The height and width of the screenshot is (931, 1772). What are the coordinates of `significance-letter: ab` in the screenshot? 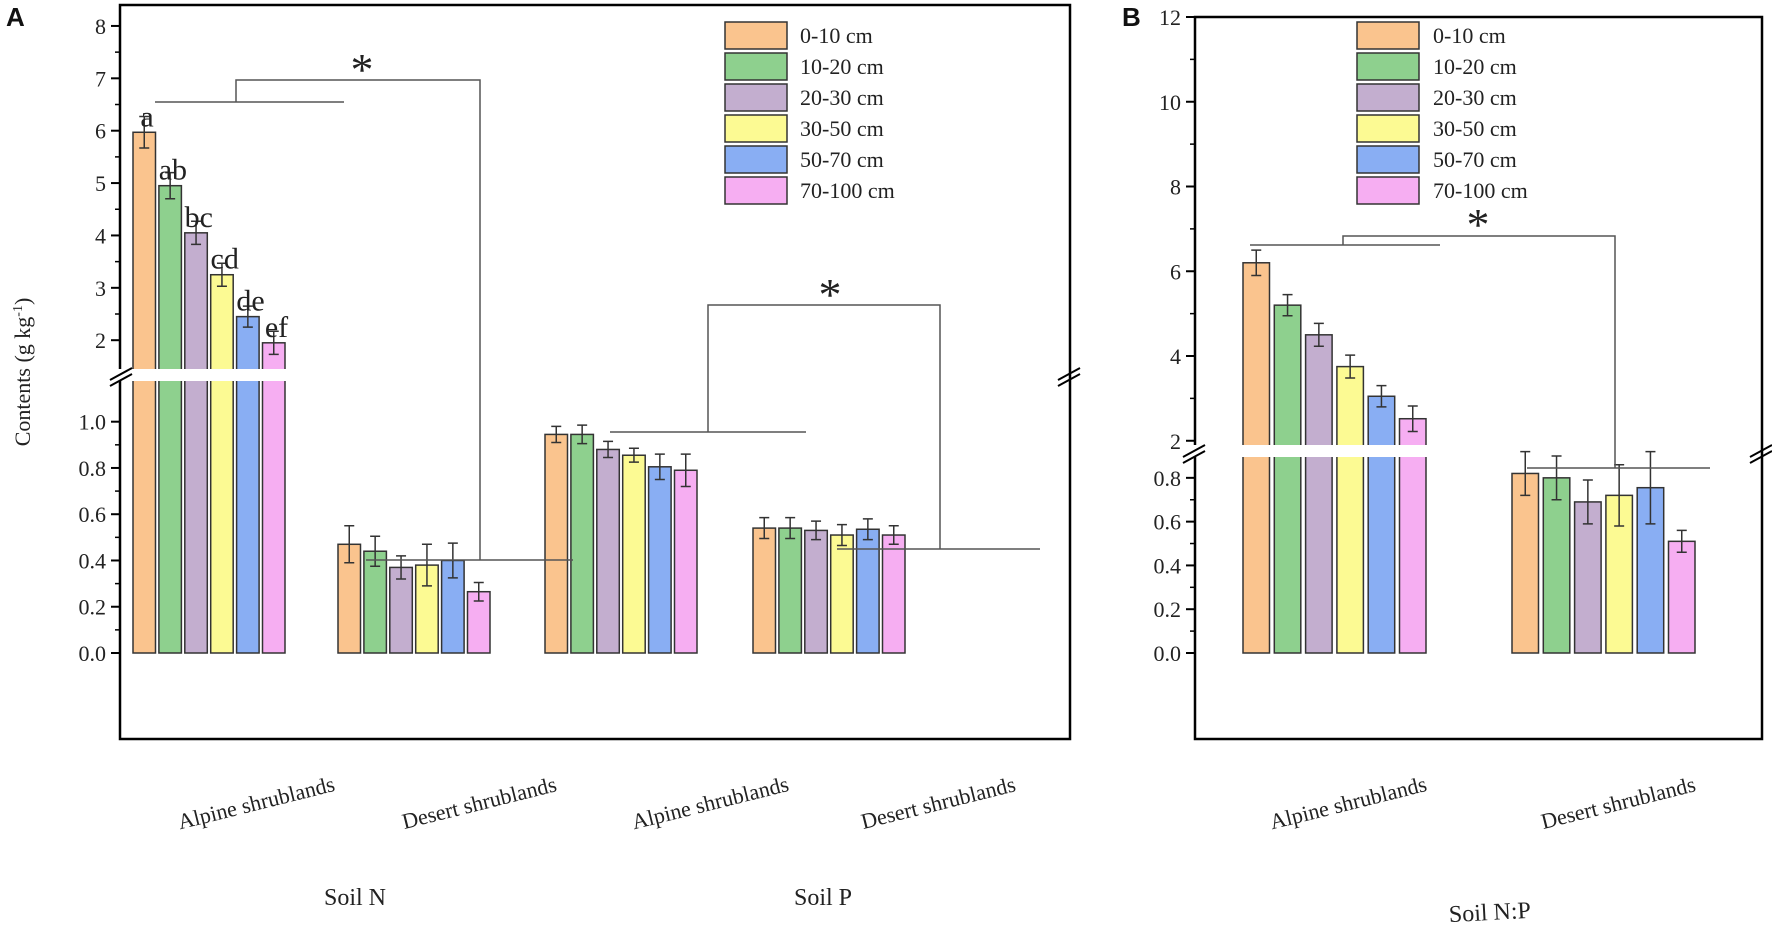 It's located at (173, 170).